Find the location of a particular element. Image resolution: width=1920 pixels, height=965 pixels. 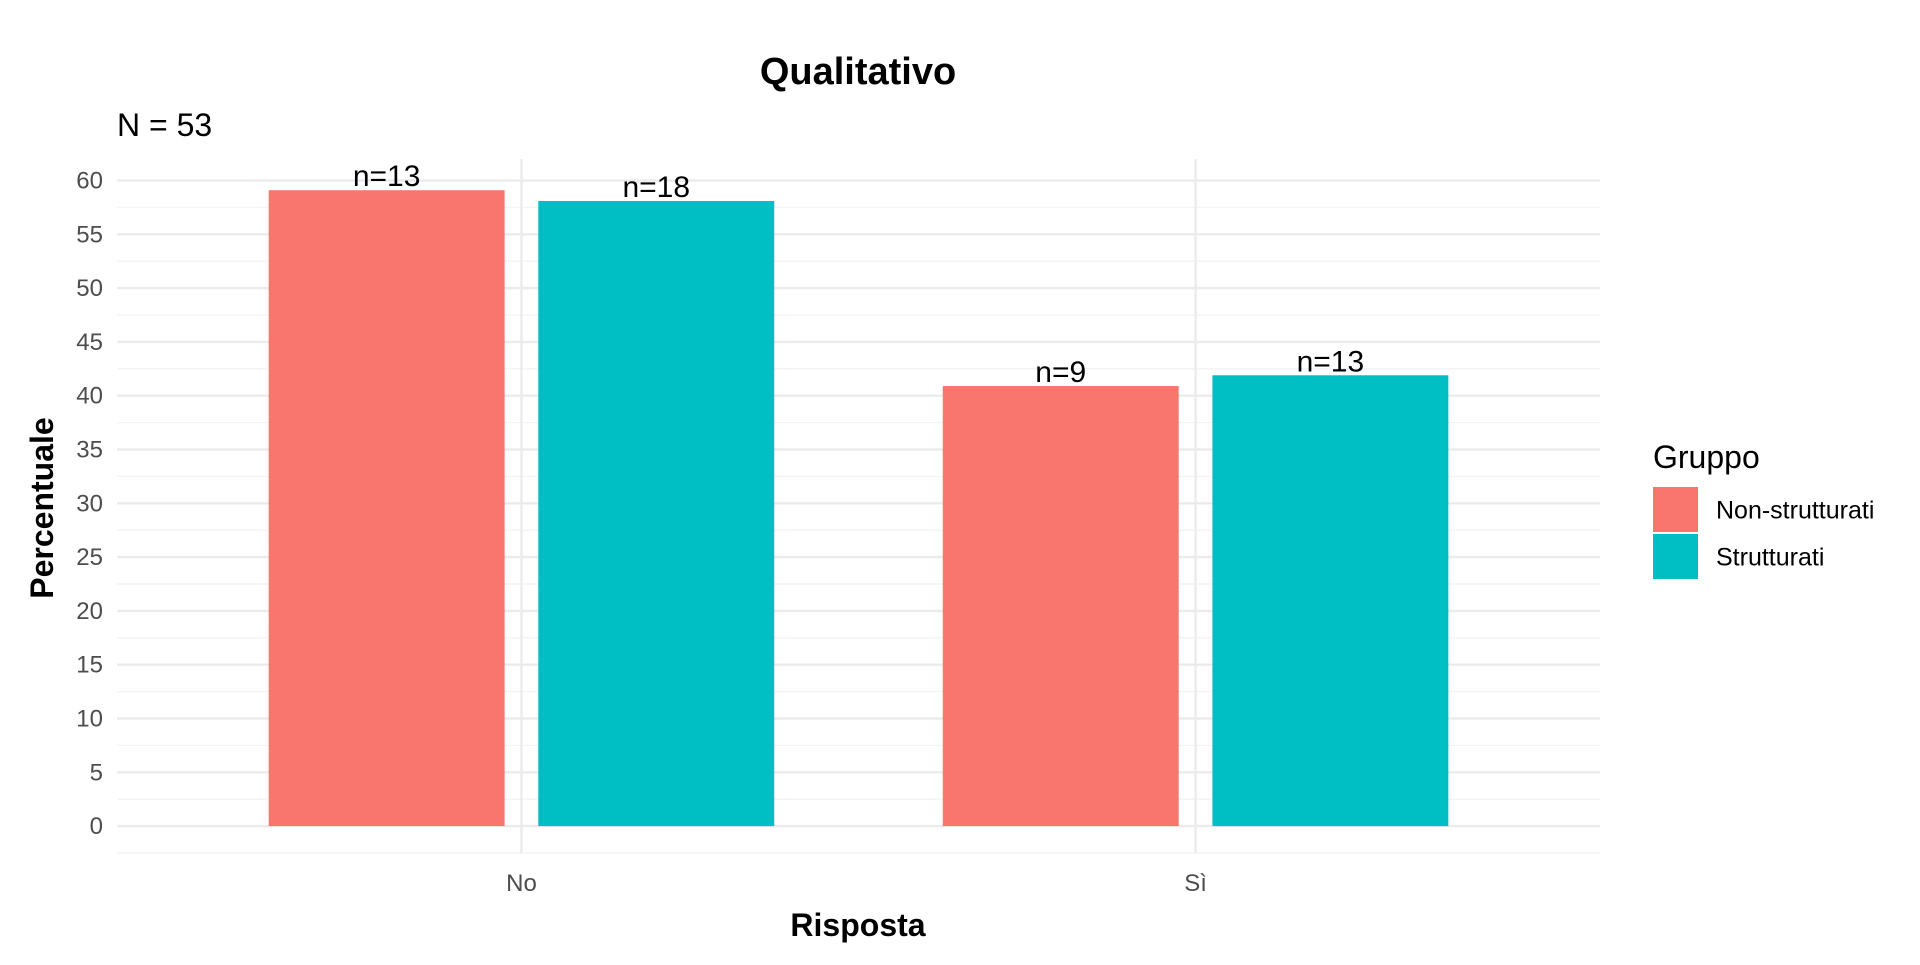

x-tick-label: Sì is located at coordinates (1195, 883).